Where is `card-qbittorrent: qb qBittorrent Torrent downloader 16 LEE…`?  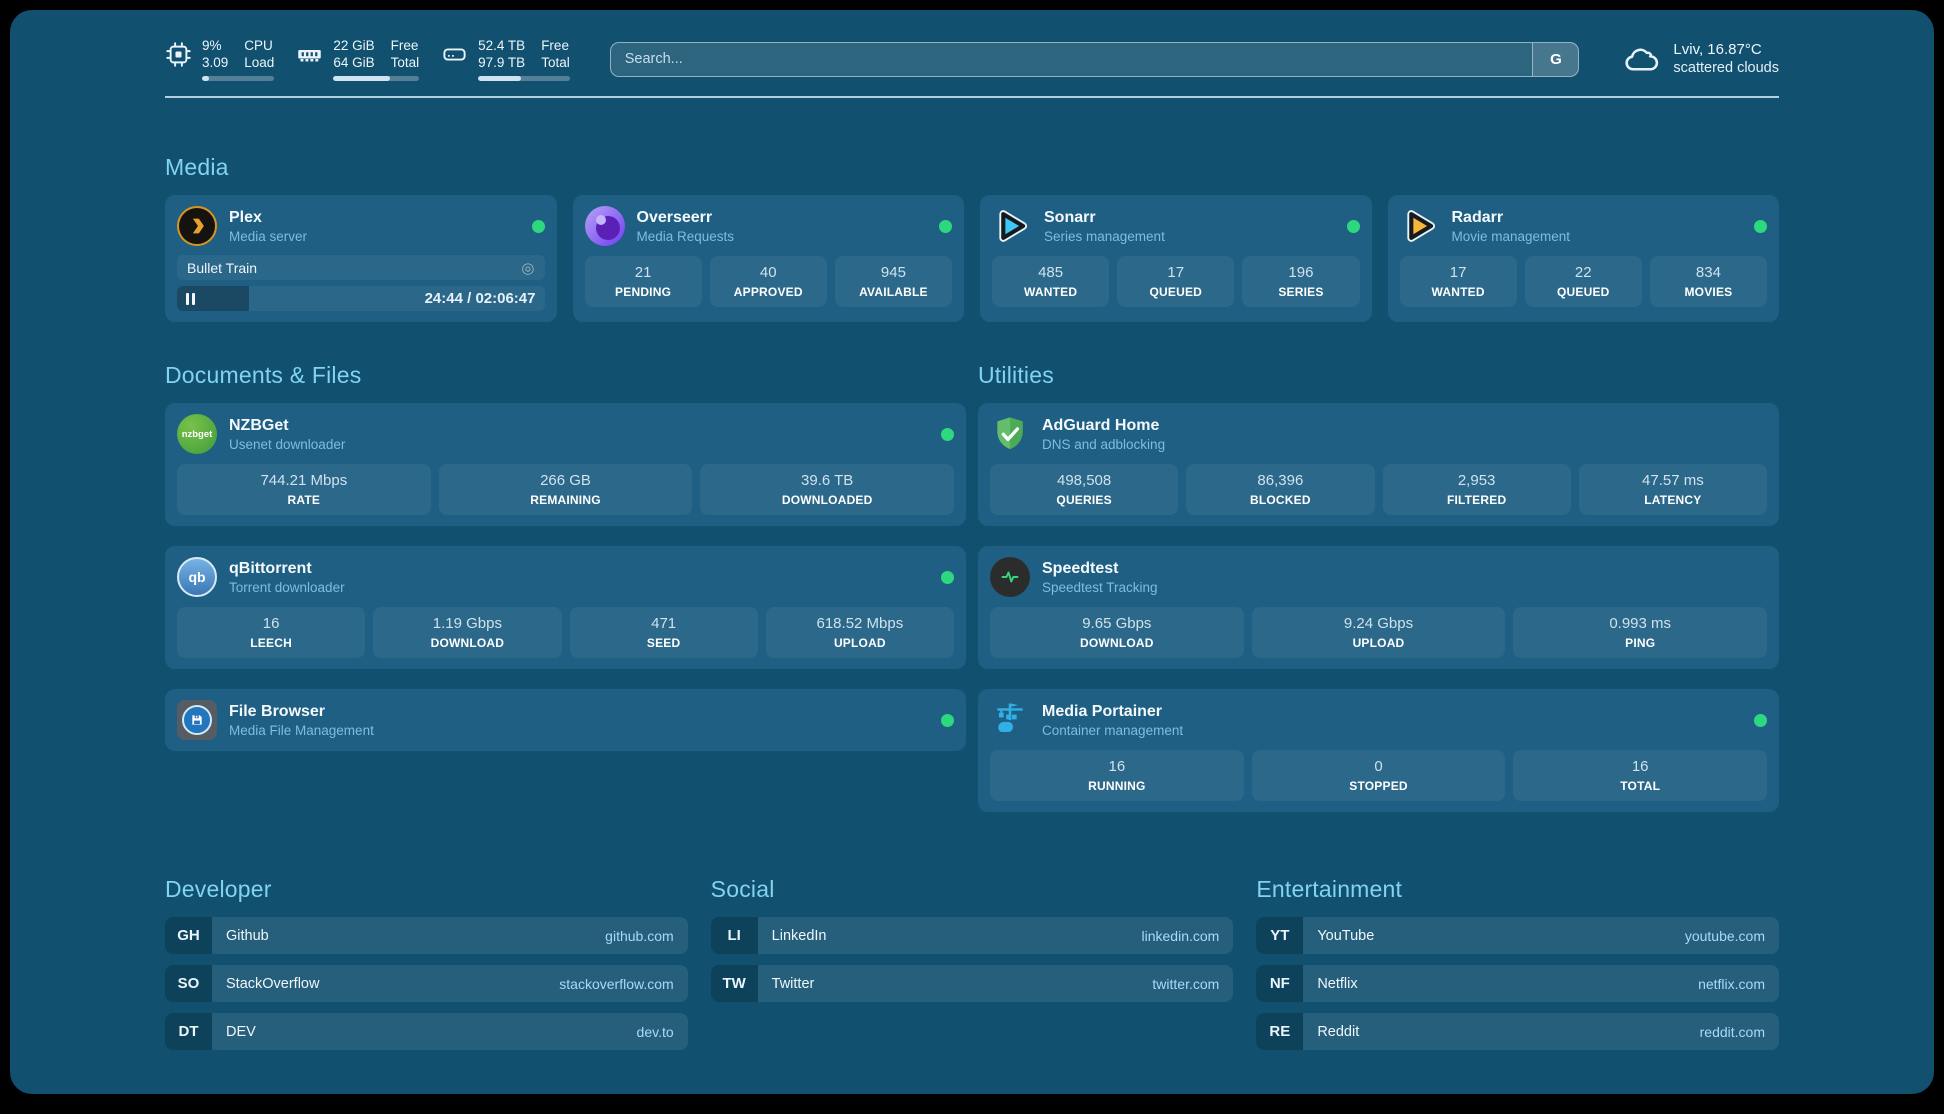 card-qbittorrent: qb qBittorrent Torrent downloader 16 LEE… is located at coordinates (565, 607).